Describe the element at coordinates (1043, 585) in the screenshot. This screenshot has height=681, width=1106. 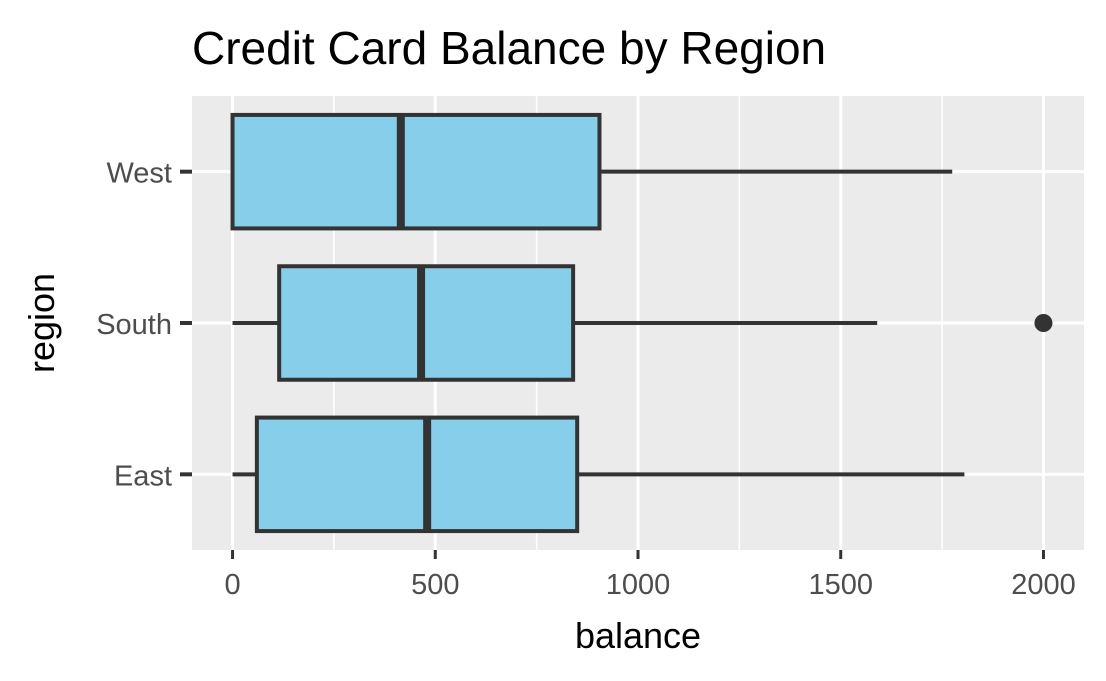
I see `x-tick-label: 2000` at that location.